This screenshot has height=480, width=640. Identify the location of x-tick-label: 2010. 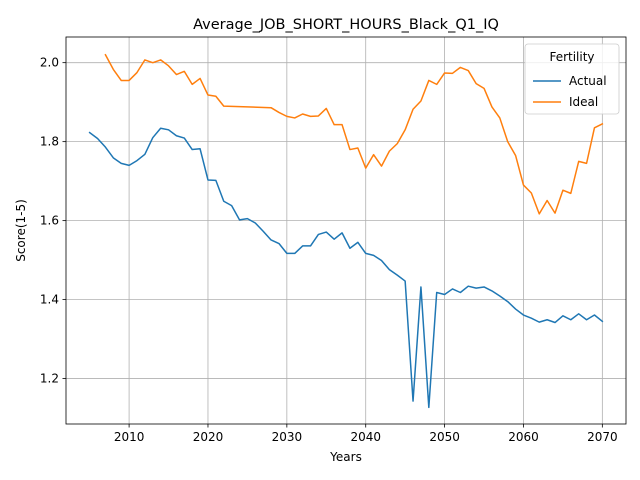
(129, 437).